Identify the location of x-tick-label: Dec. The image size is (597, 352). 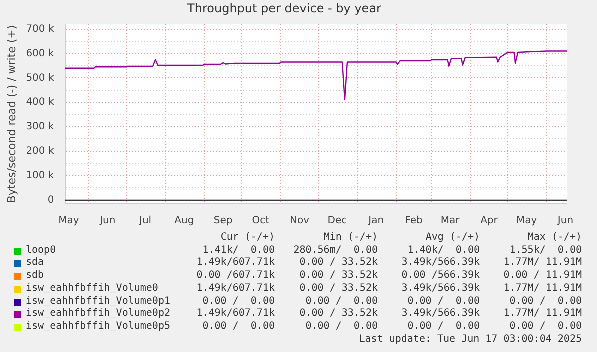
(338, 221).